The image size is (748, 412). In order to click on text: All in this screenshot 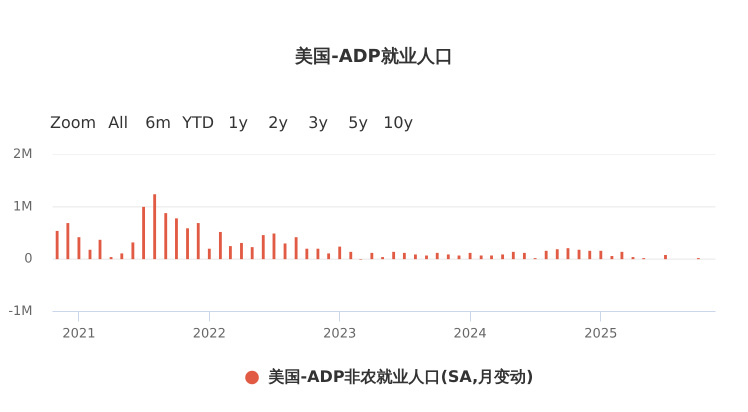, I will do `click(118, 123)`.